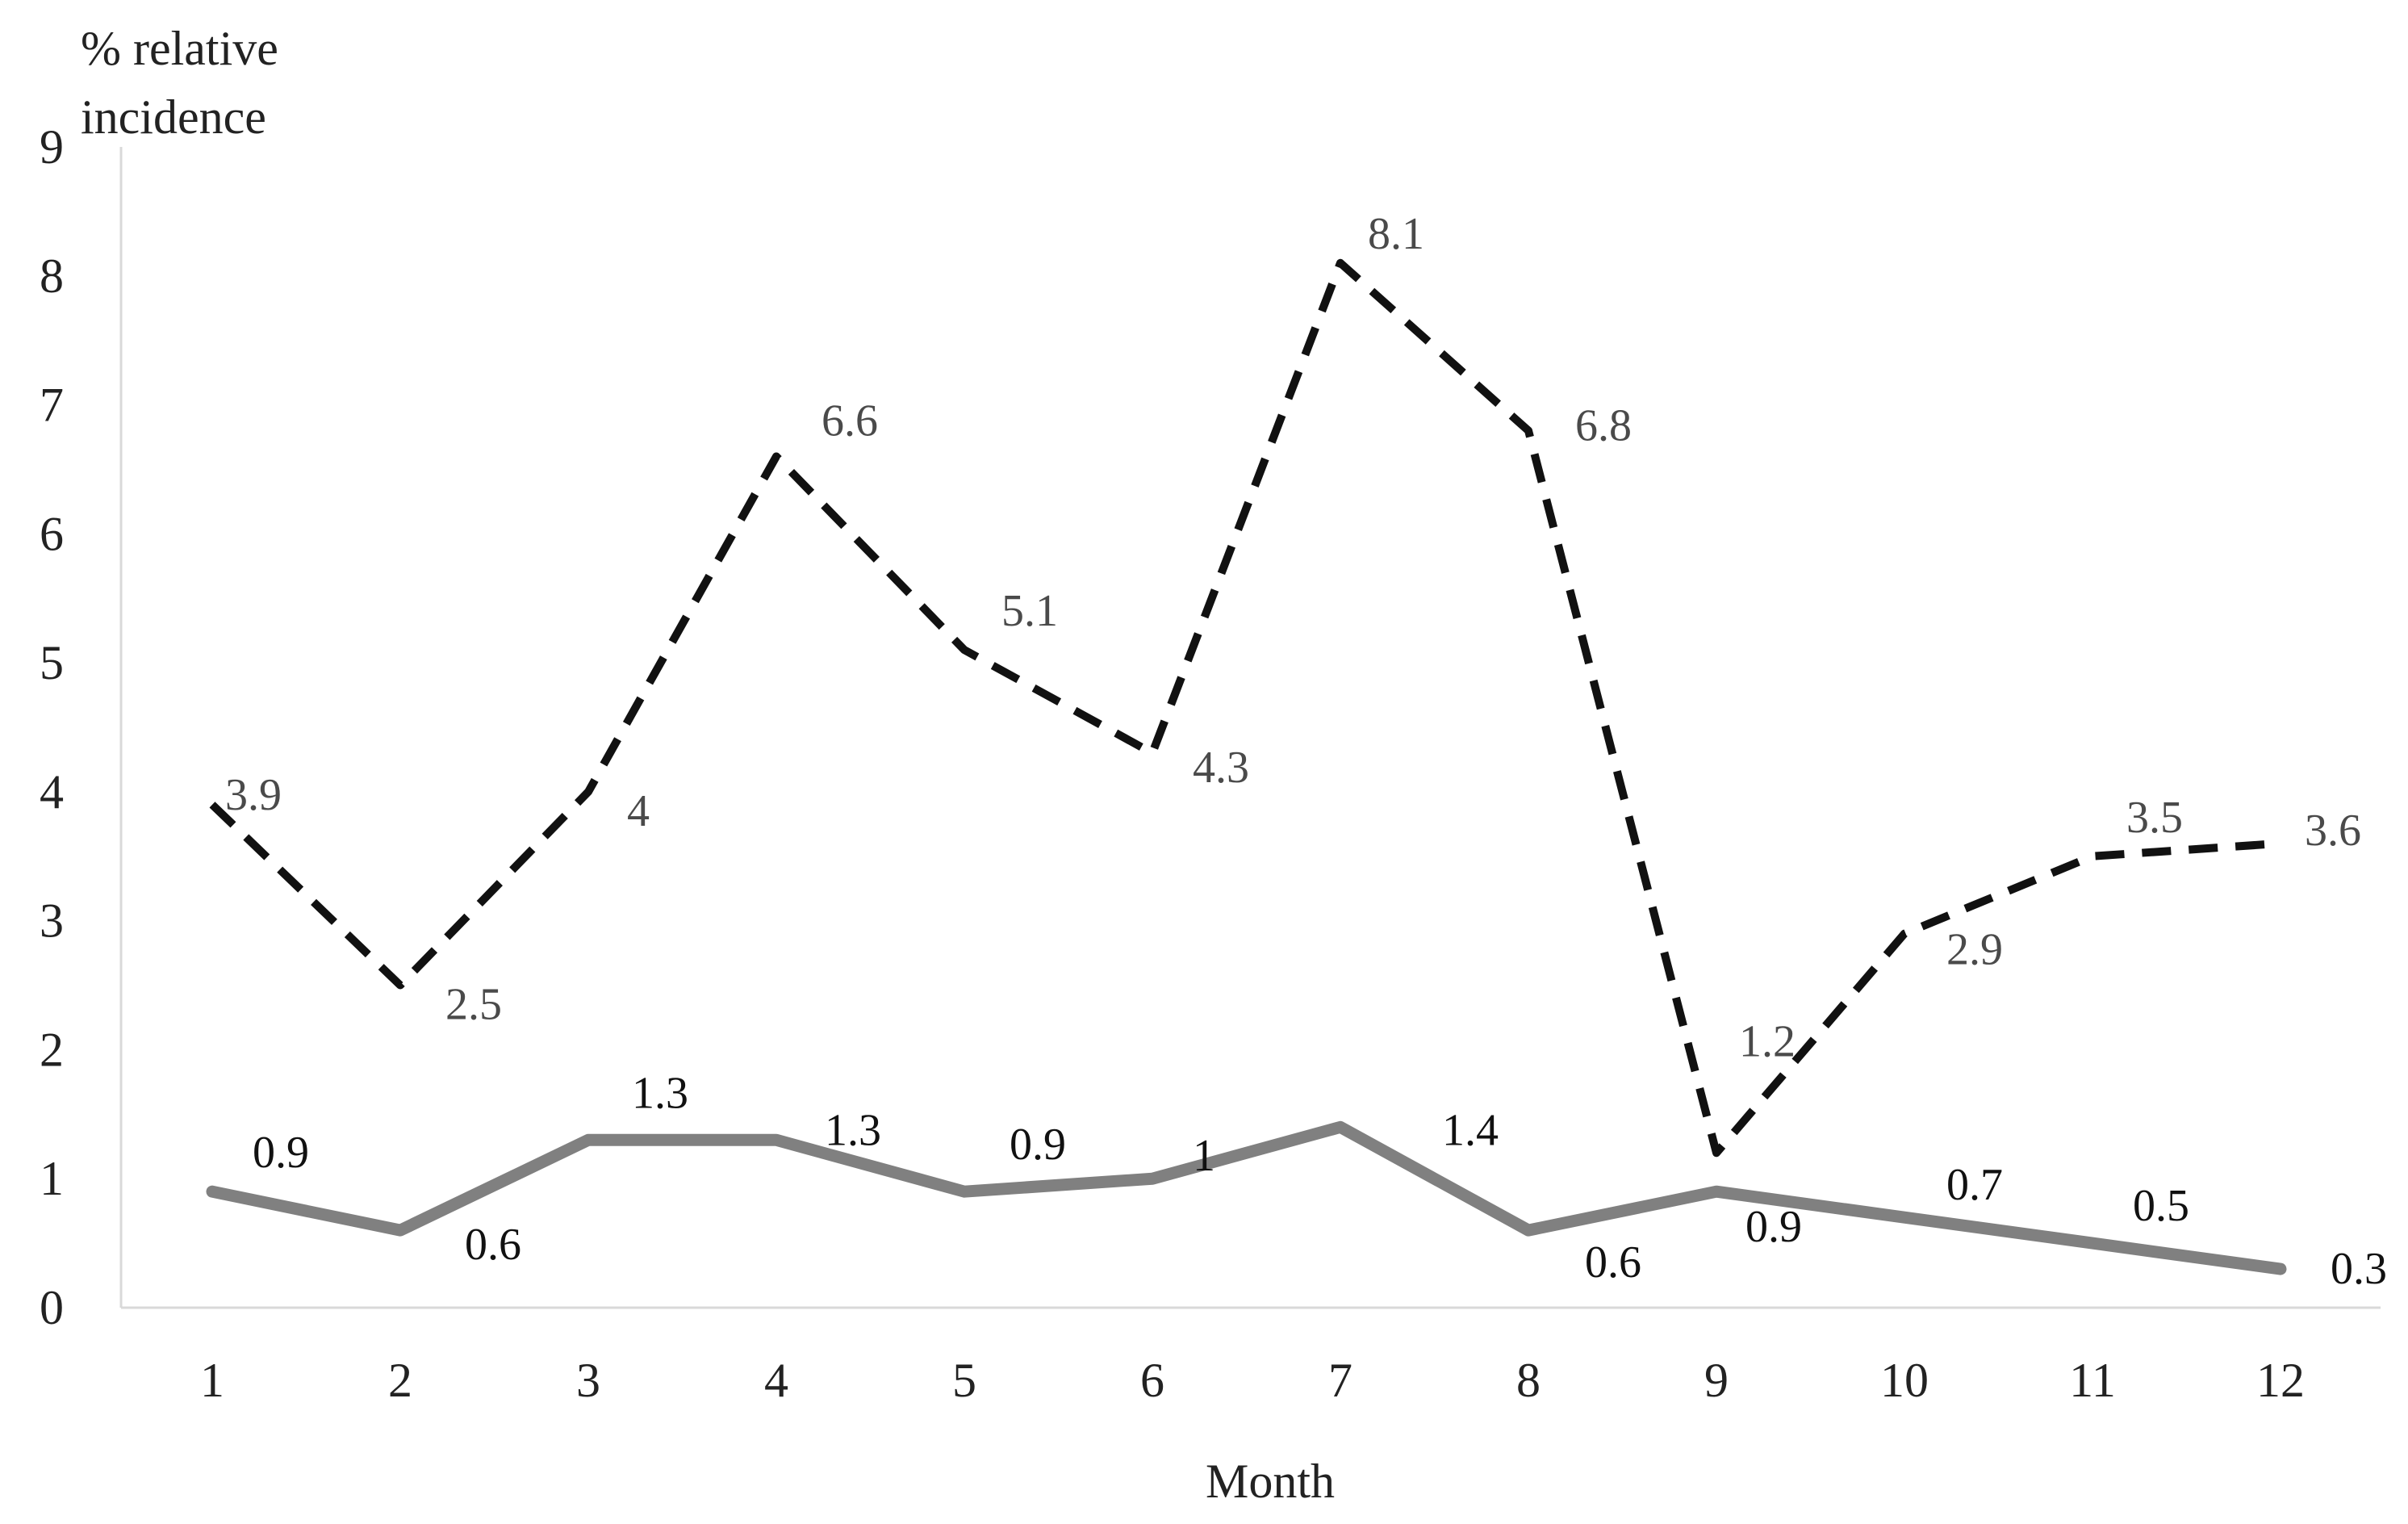 The image size is (2408, 1524). Describe the element at coordinates (52, 276) in the screenshot. I see `y-tick-label: 8` at that location.